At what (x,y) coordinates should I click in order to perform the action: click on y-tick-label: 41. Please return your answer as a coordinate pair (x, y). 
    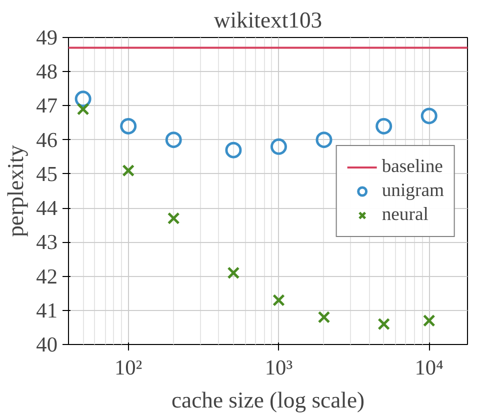
    Looking at the image, I should click on (47, 310).